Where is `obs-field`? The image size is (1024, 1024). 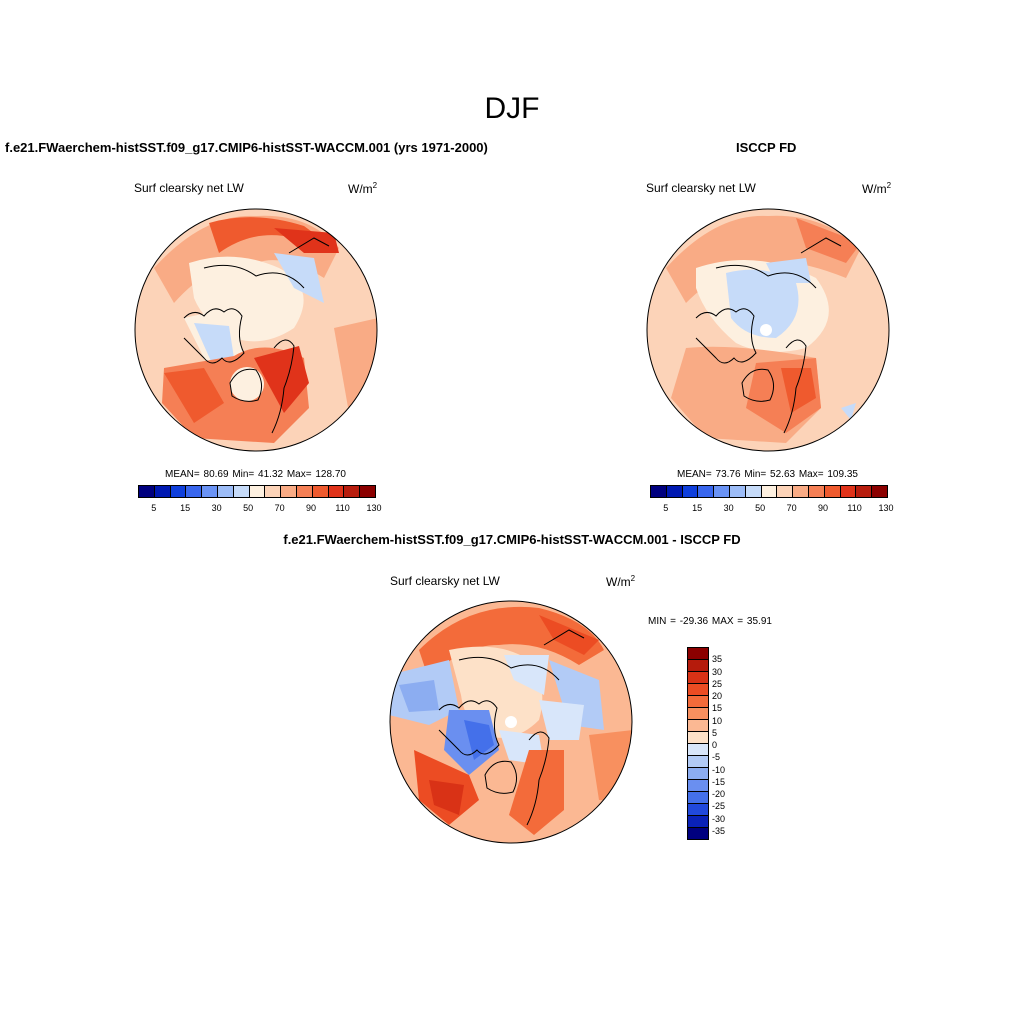
obs-field is located at coordinates (768, 330).